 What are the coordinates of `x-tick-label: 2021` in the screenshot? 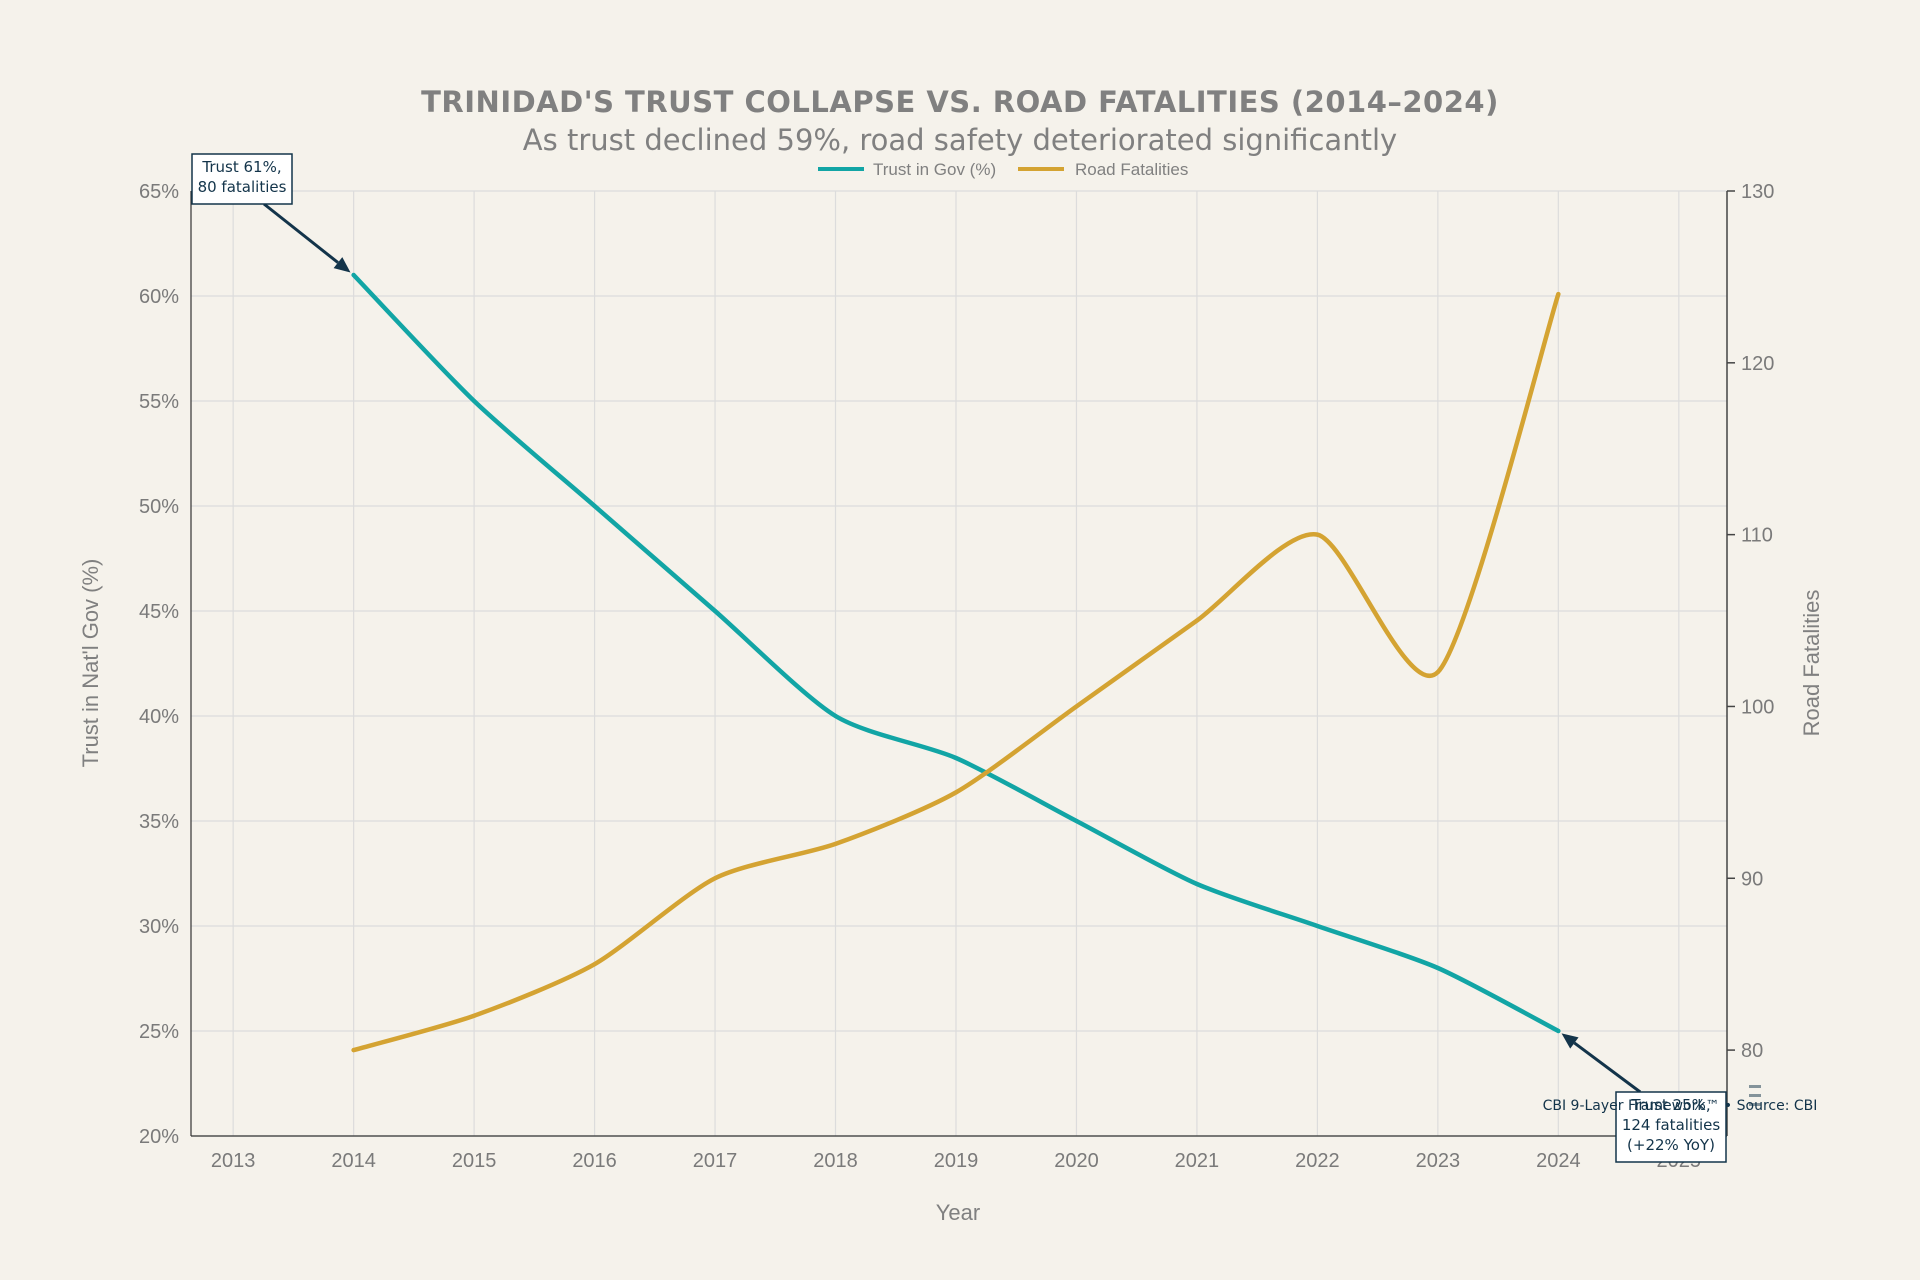 It's located at (1197, 1161).